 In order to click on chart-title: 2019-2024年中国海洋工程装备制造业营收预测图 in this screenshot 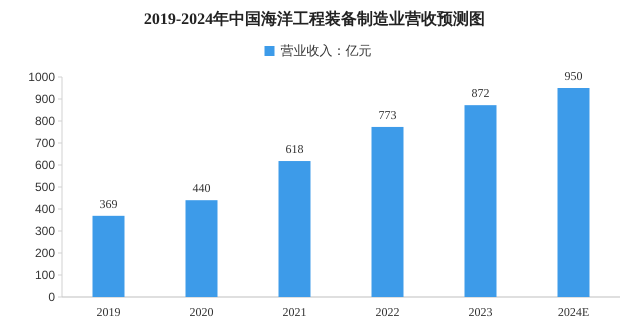, I will do `click(315, 19)`.